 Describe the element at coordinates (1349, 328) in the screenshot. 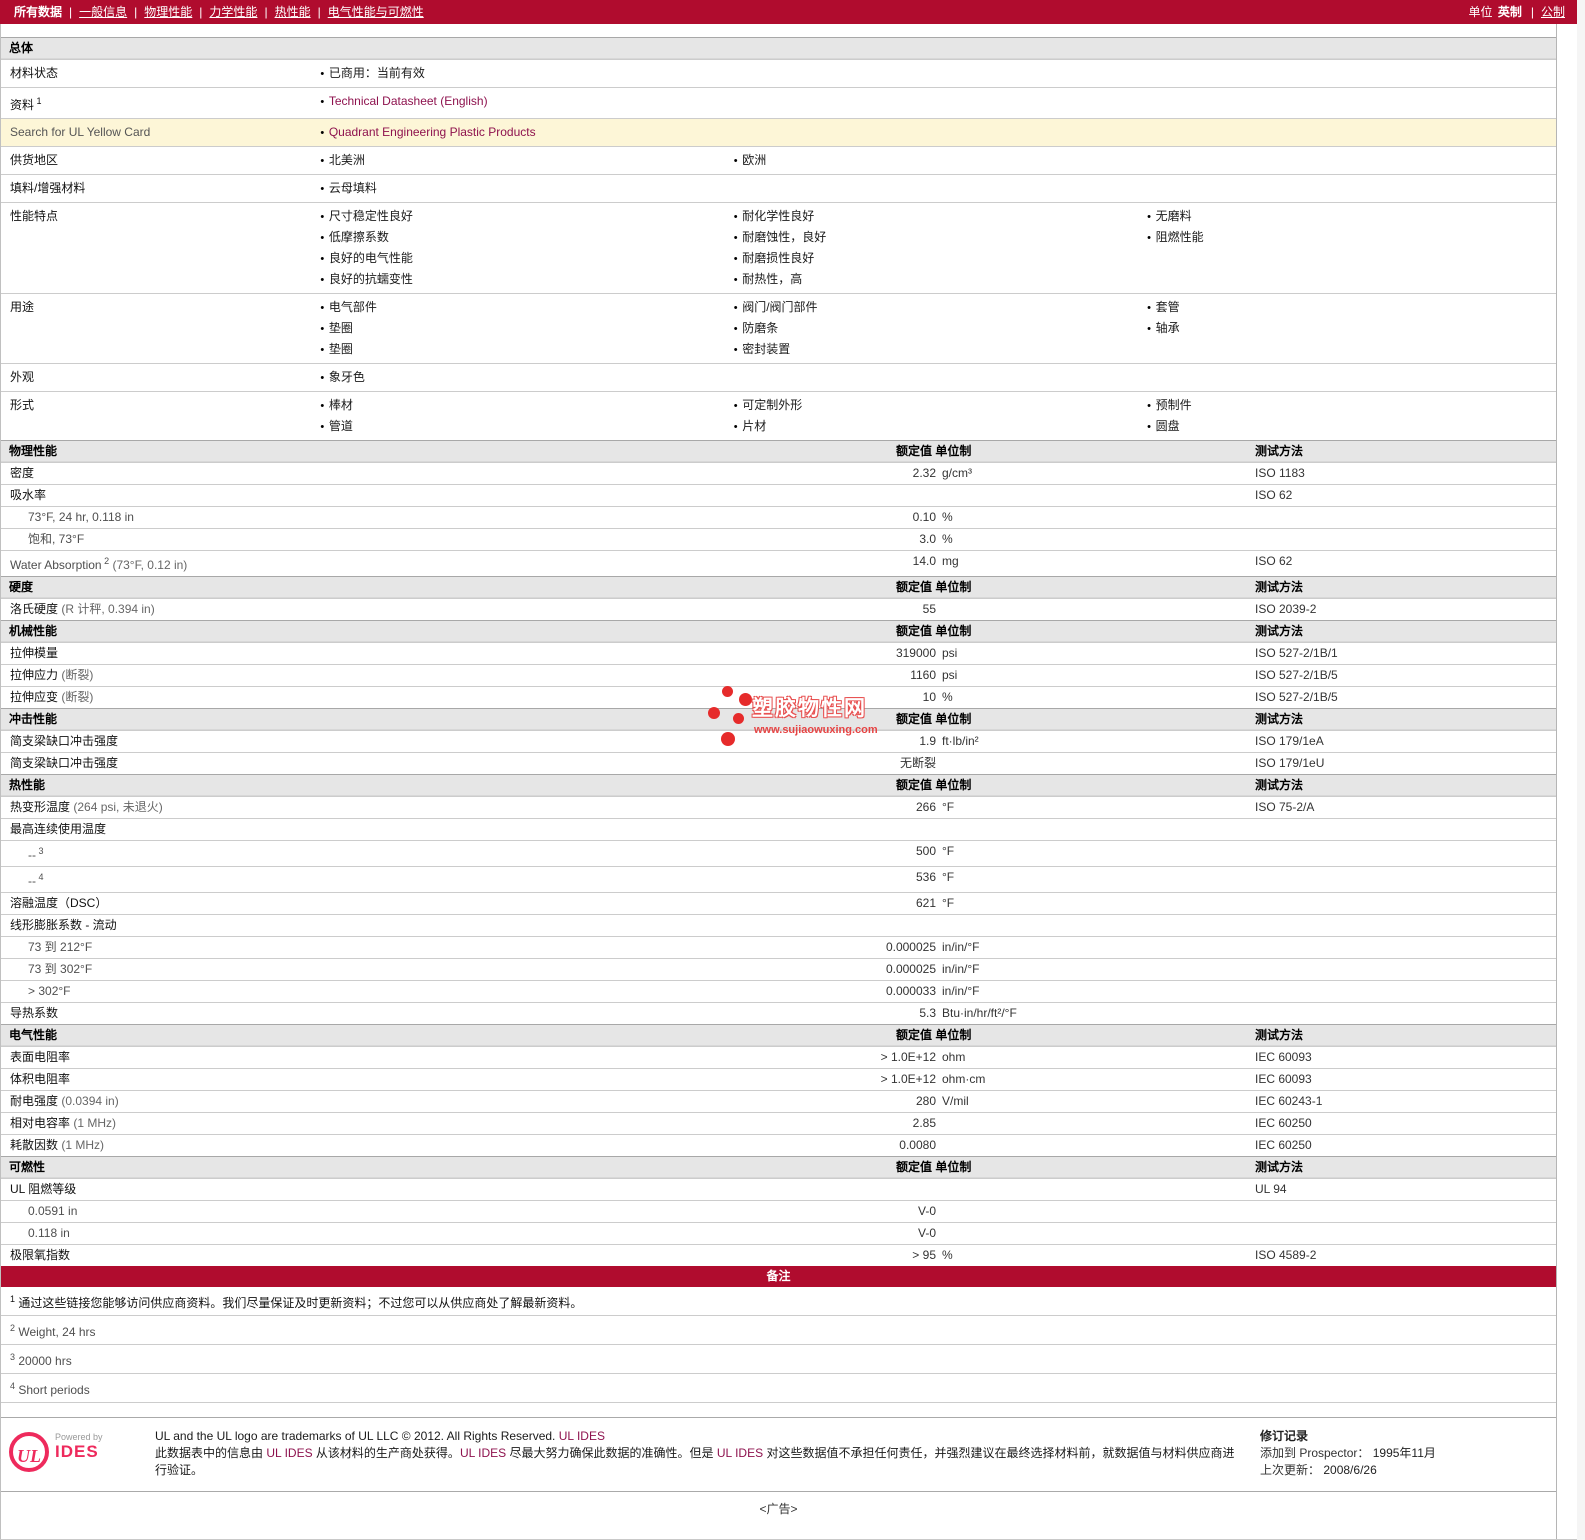

I see `bullet-item: • 轴承` at that location.